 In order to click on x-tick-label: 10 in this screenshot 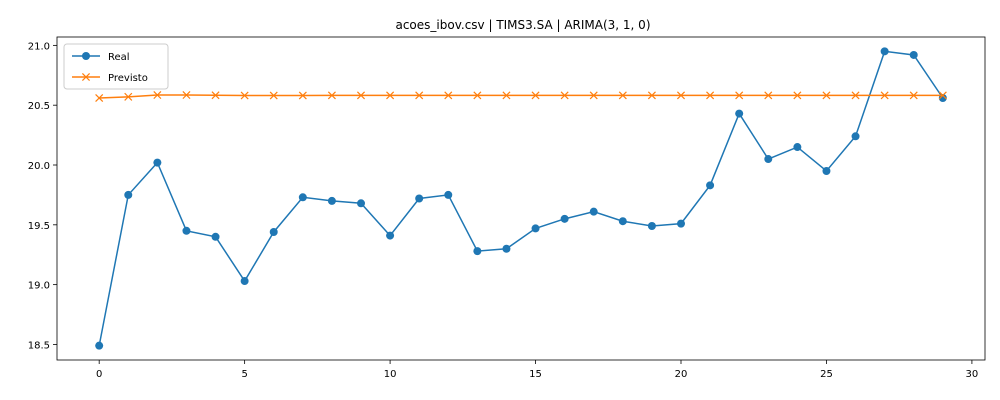, I will do `click(390, 374)`.